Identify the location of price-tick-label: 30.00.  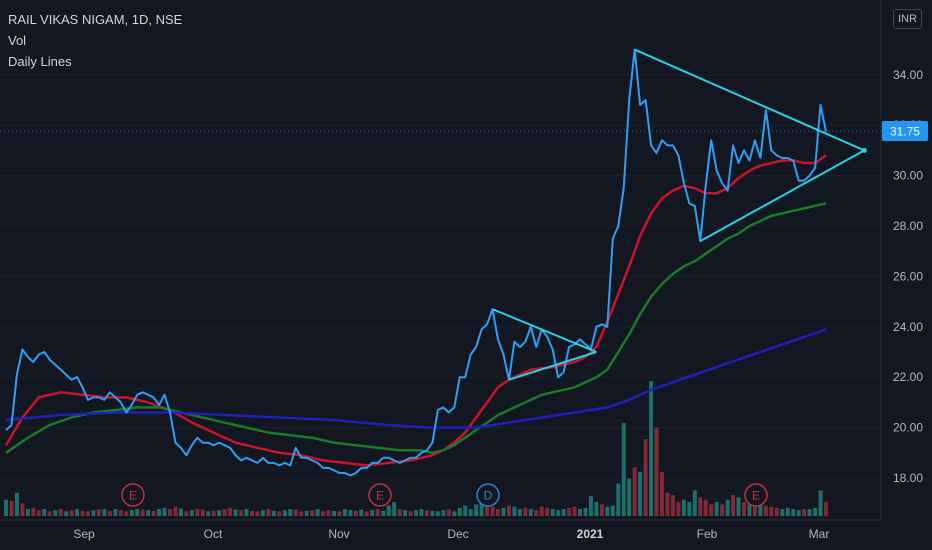
(908, 176).